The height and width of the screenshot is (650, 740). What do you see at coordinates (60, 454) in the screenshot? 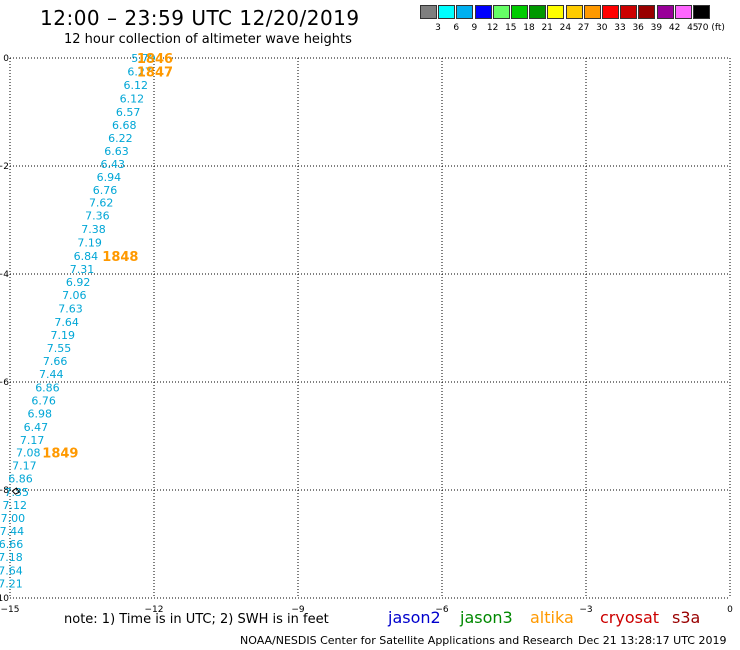
I see `pass-time-label: 1849` at bounding box center [60, 454].